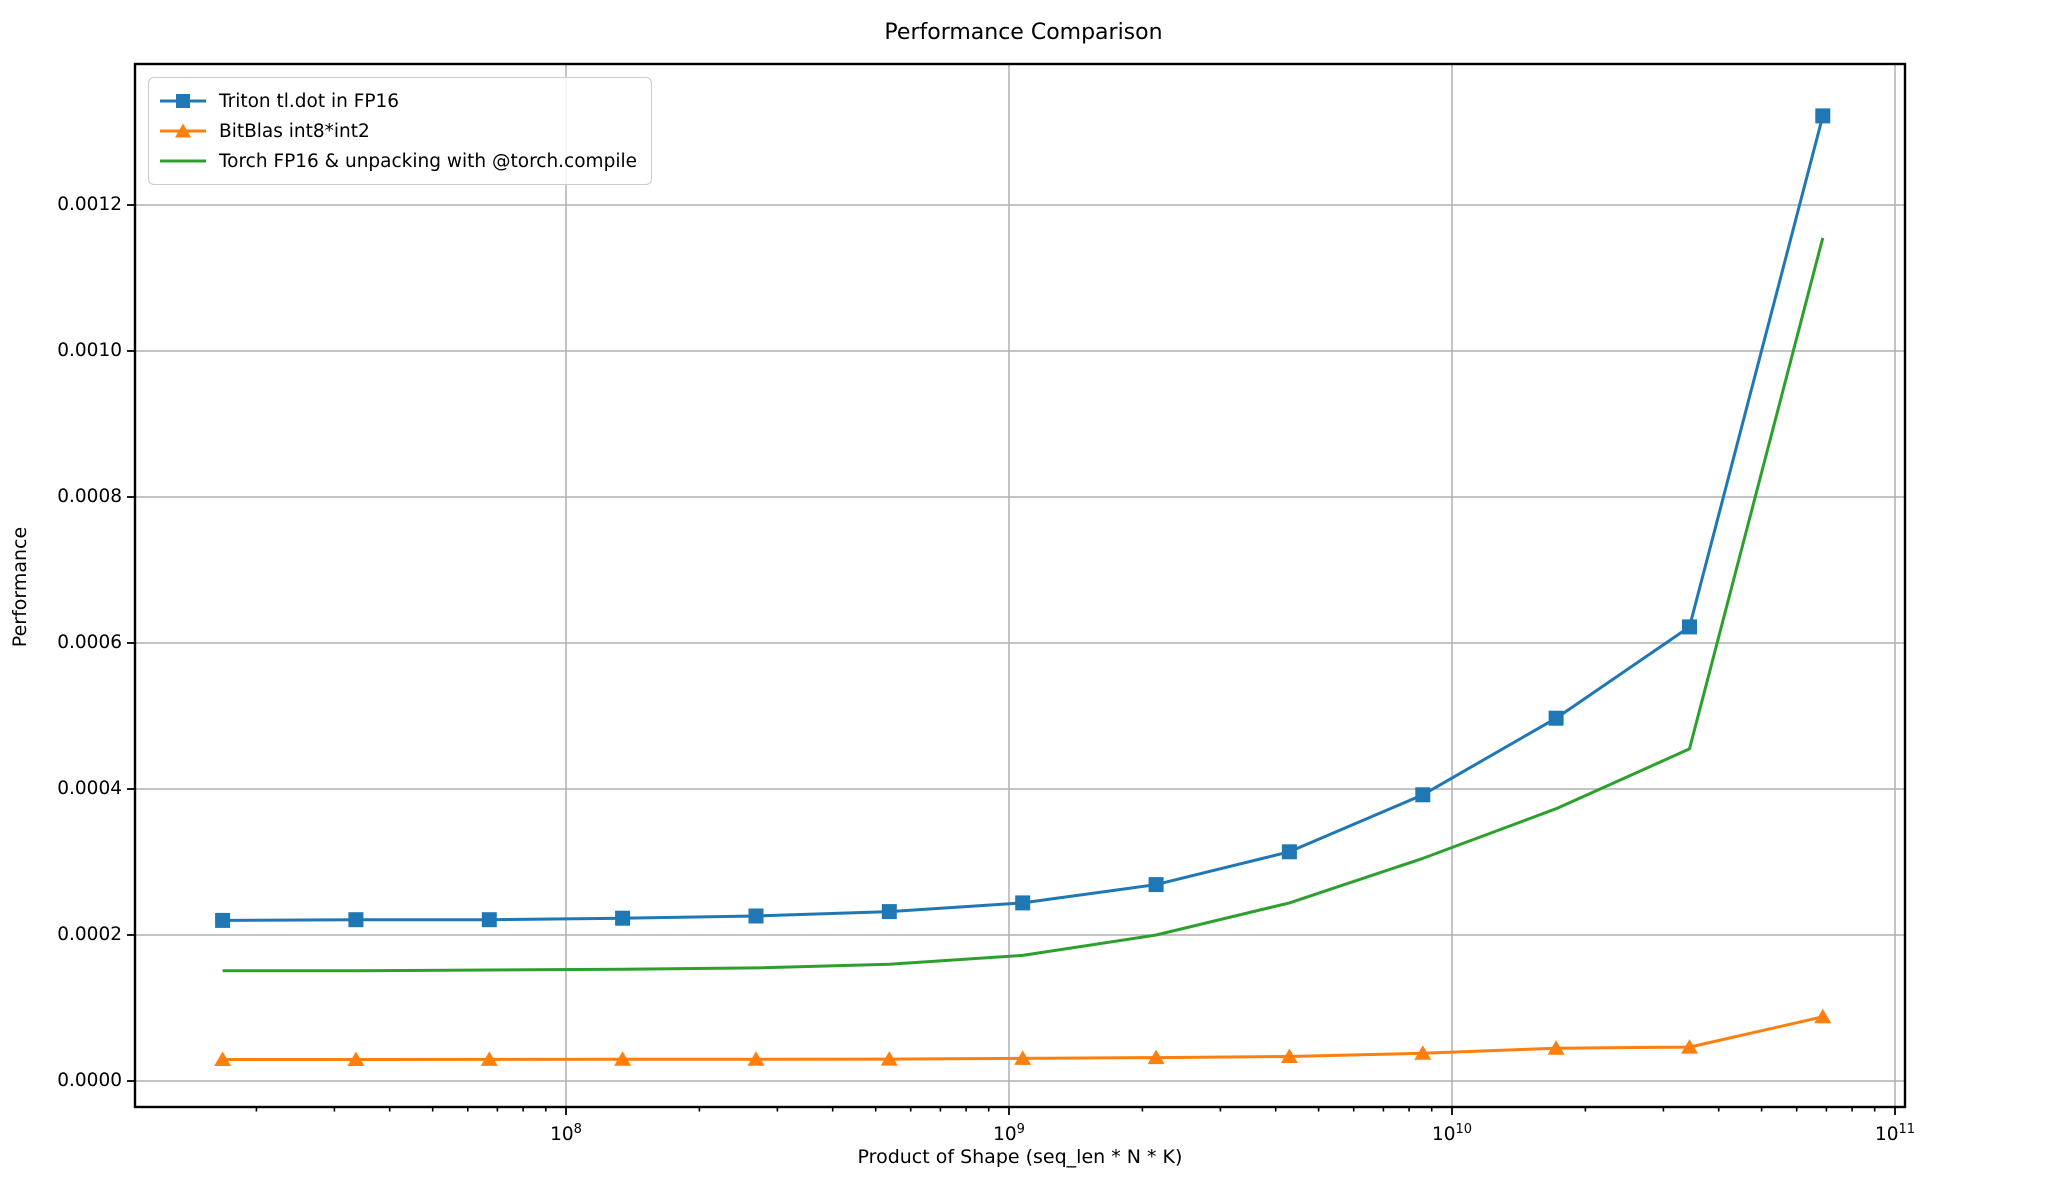 Image resolution: width=2047 pixels, height=1183 pixels. What do you see at coordinates (89, 788) in the screenshot?
I see `y-tick-label: 0.0004` at bounding box center [89, 788].